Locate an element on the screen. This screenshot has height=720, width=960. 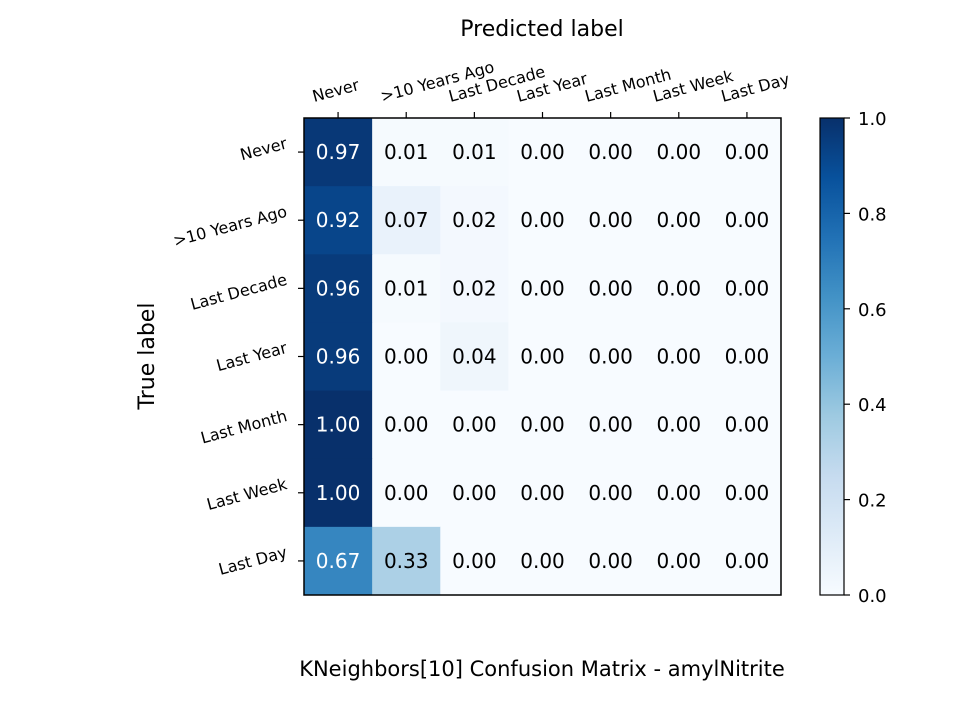
cell-value-label: 0.97 is located at coordinates (338, 152).